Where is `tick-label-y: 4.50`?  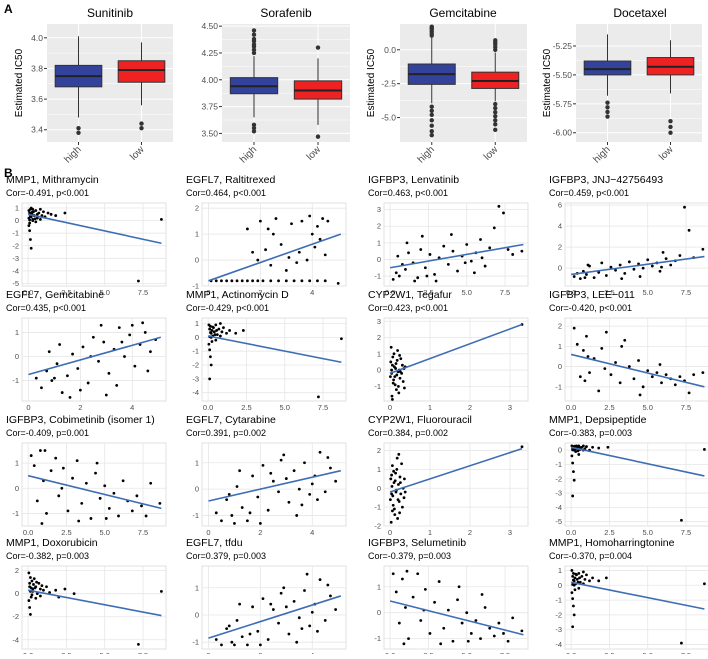 tick-label-y: 4.50 is located at coordinates (209, 26).